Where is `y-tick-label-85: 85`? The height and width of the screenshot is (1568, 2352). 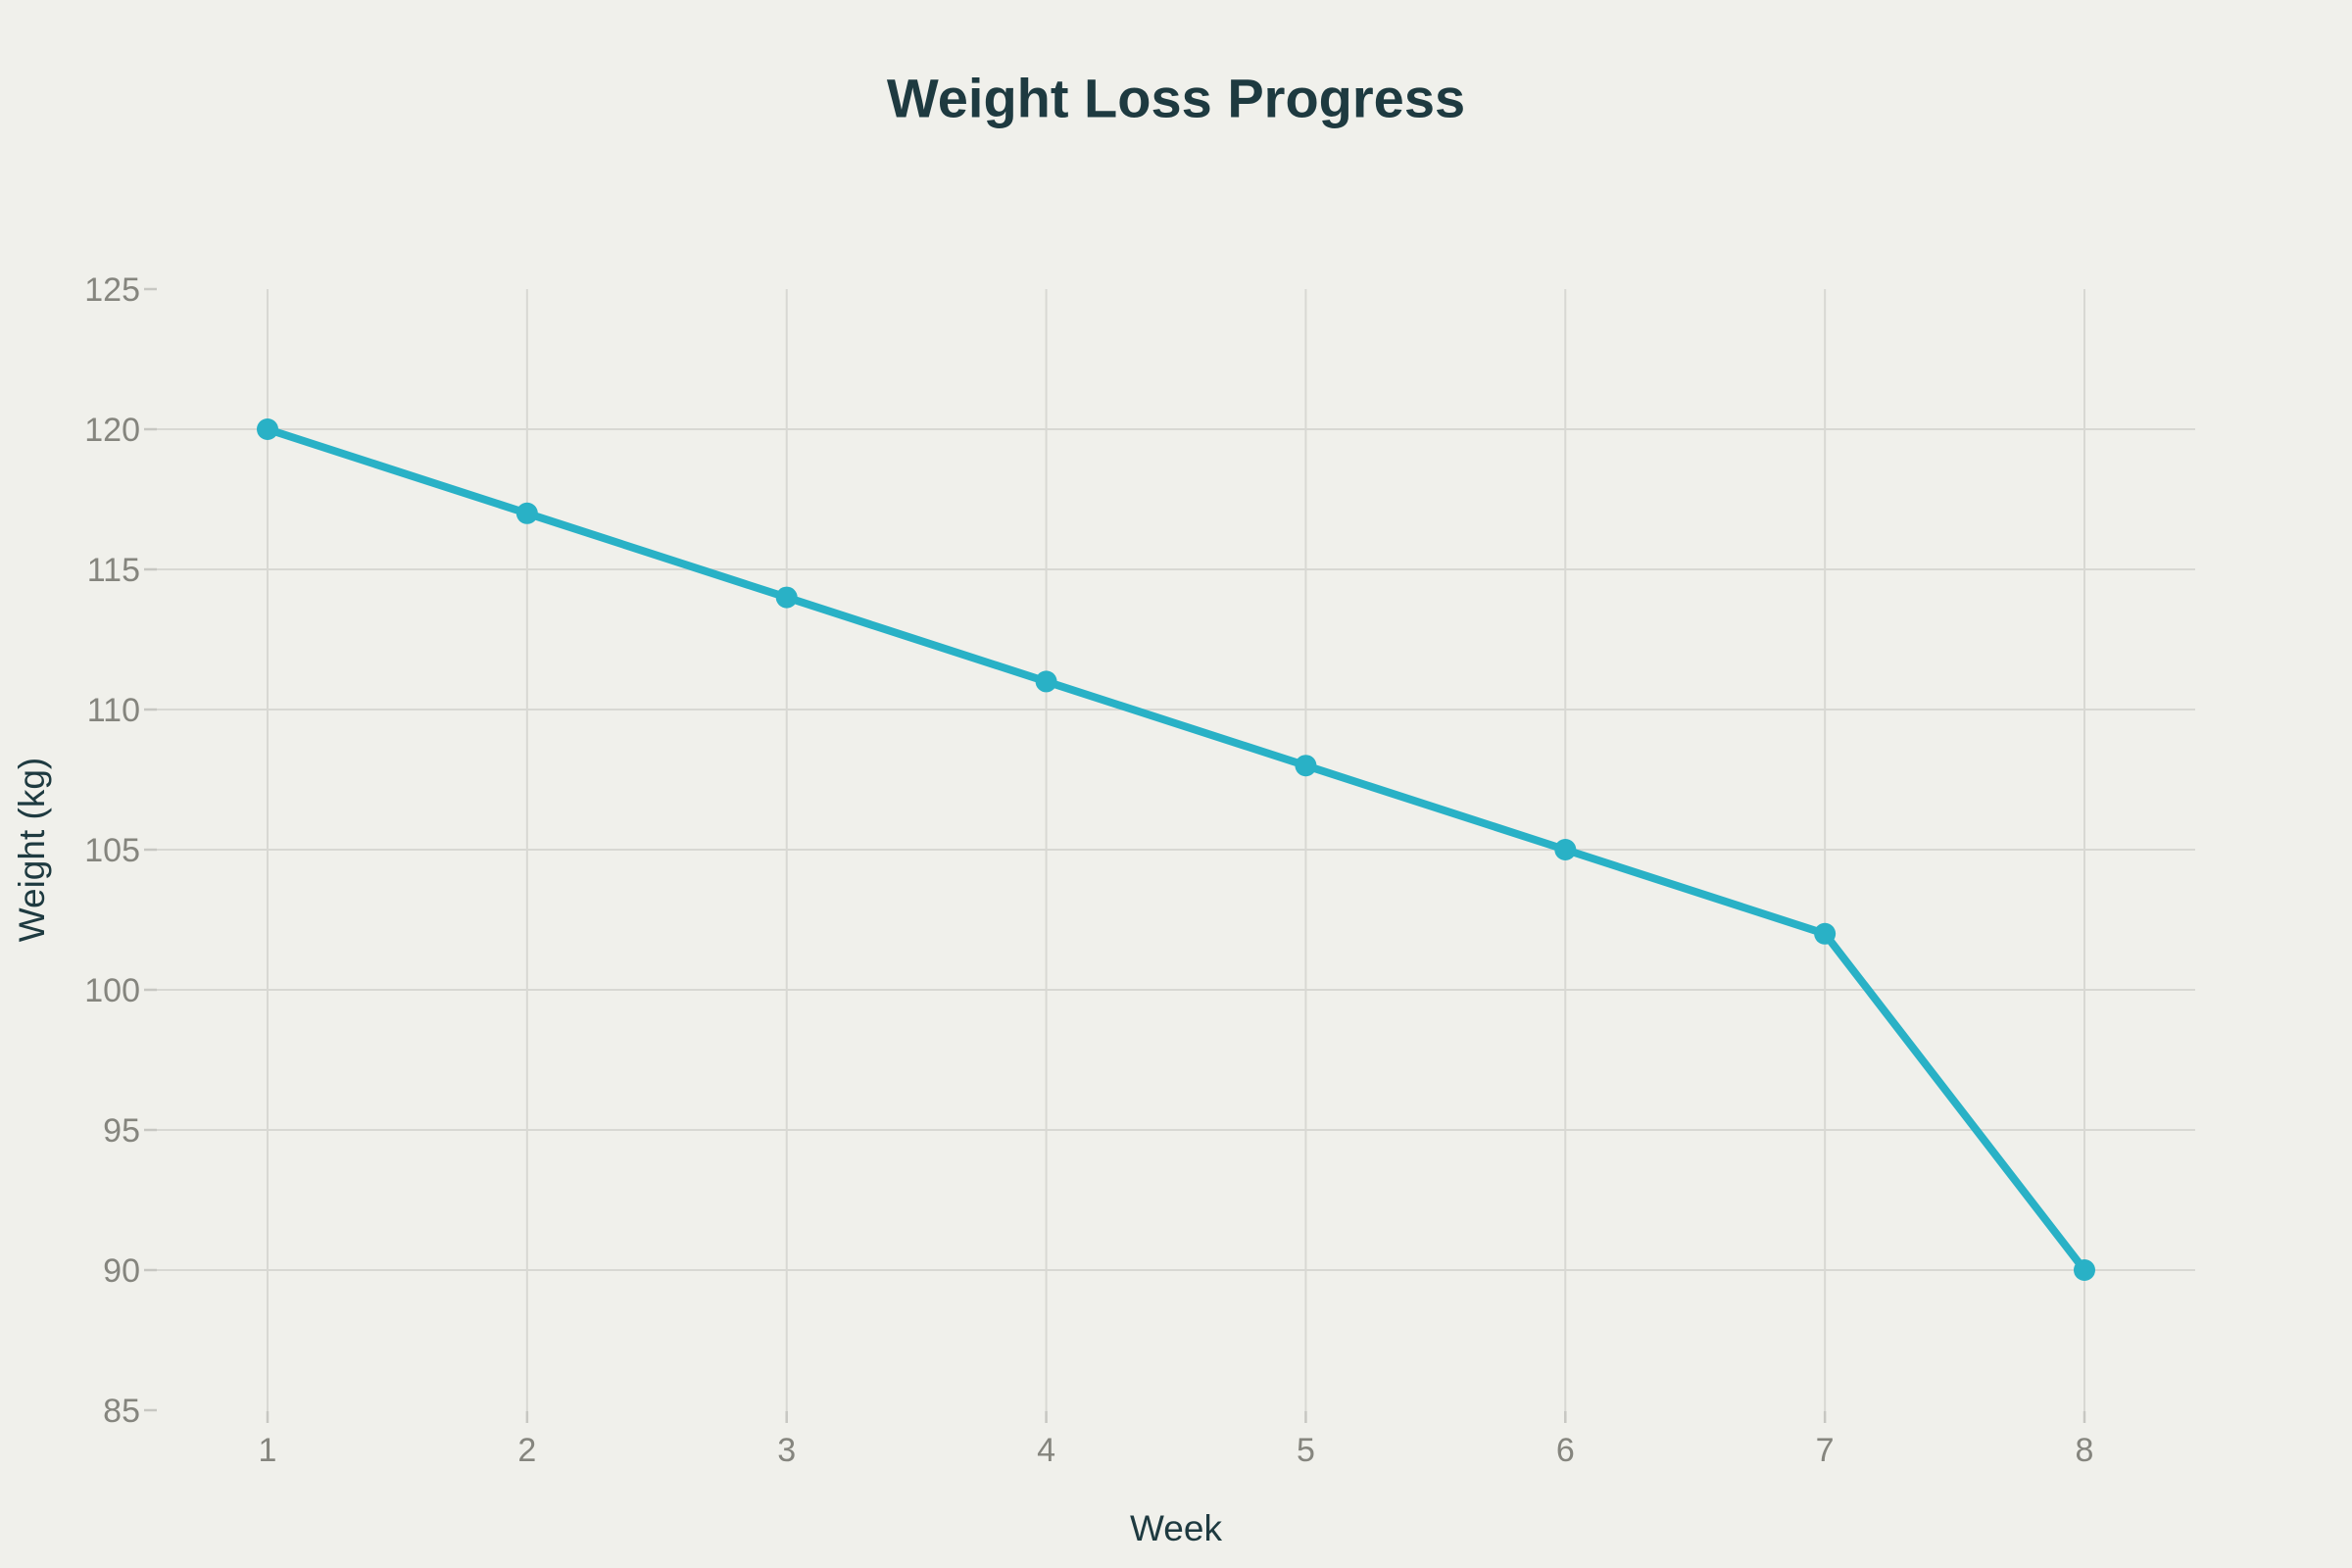
y-tick-label-85: 85 is located at coordinates (121, 1411).